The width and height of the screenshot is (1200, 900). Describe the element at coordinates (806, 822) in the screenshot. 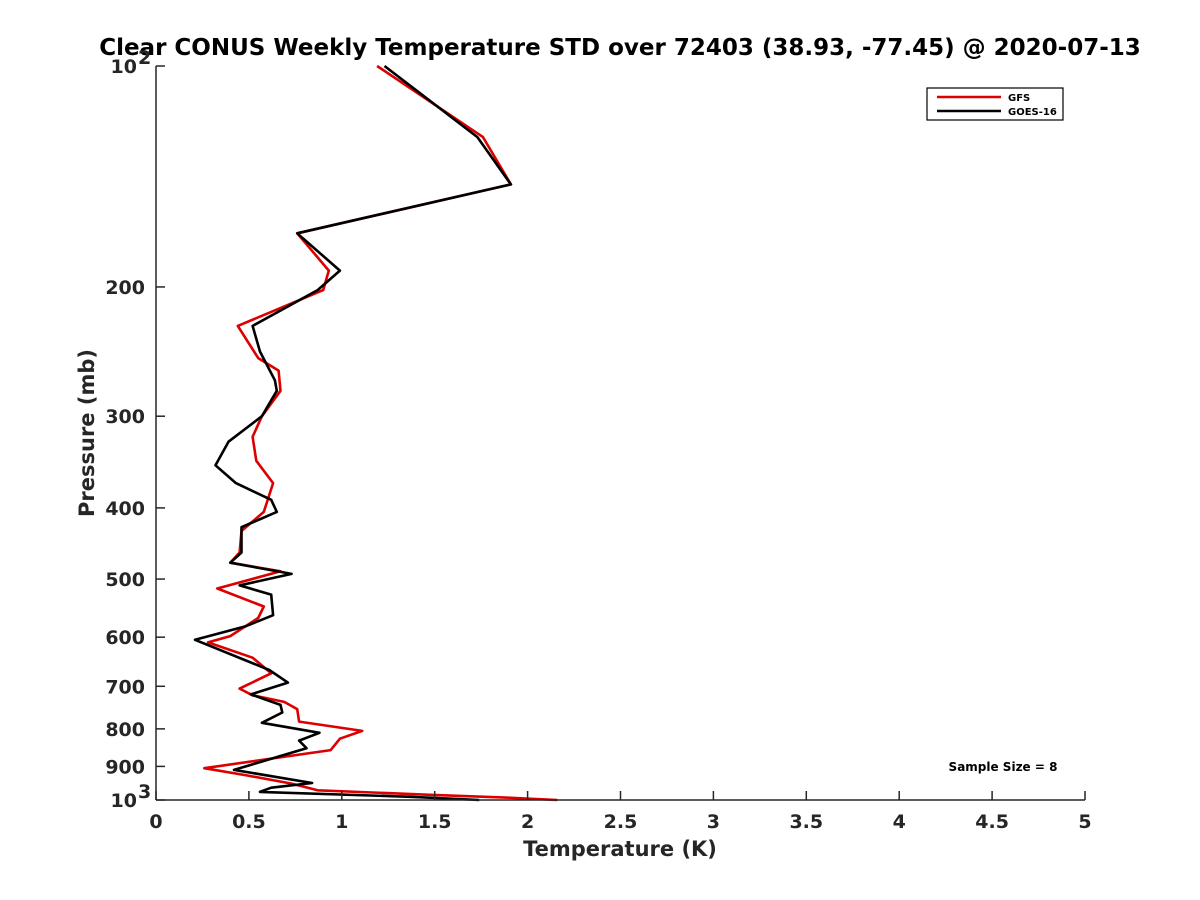

I see `x-tick-label: 3.5` at that location.